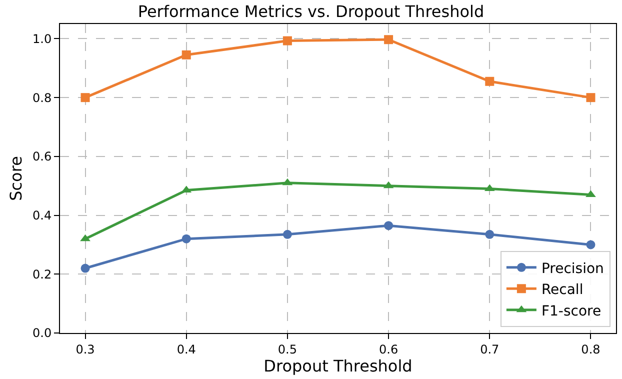  I want to click on y-axis-title: Score, so click(16, 178).